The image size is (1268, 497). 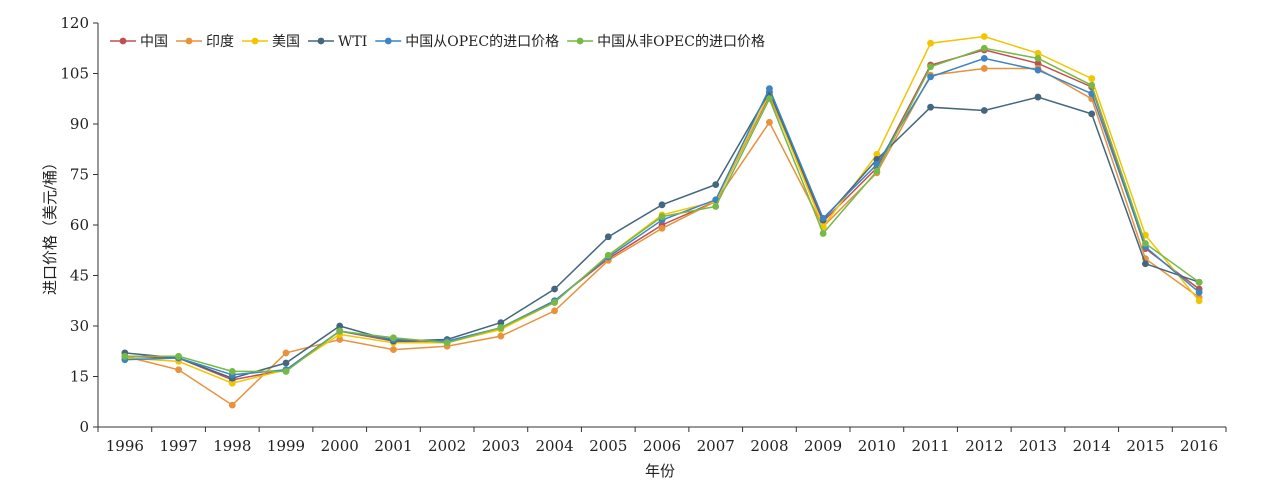 What do you see at coordinates (74, 74) in the screenshot?
I see `y-tick-label: 105` at bounding box center [74, 74].